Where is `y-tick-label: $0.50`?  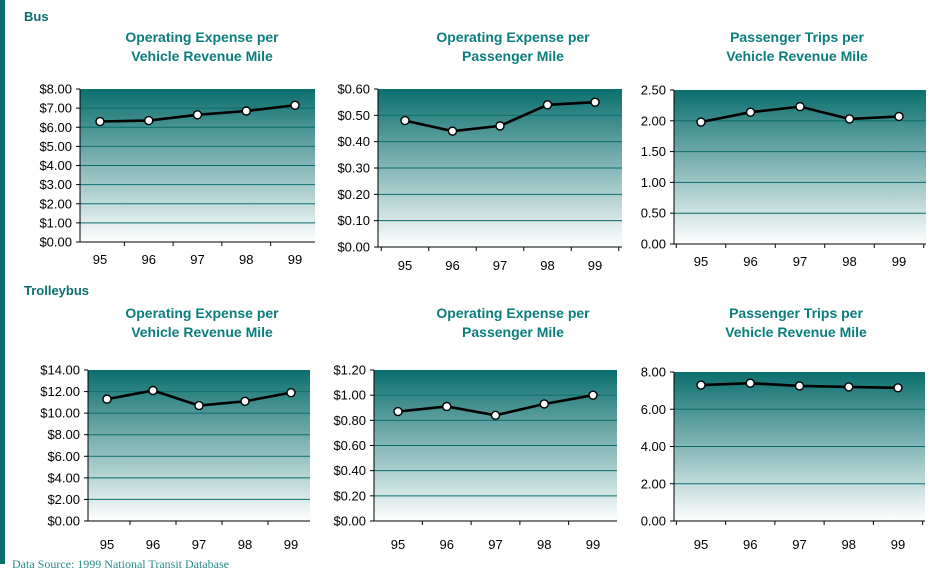 y-tick-label: $0.50 is located at coordinates (353, 115).